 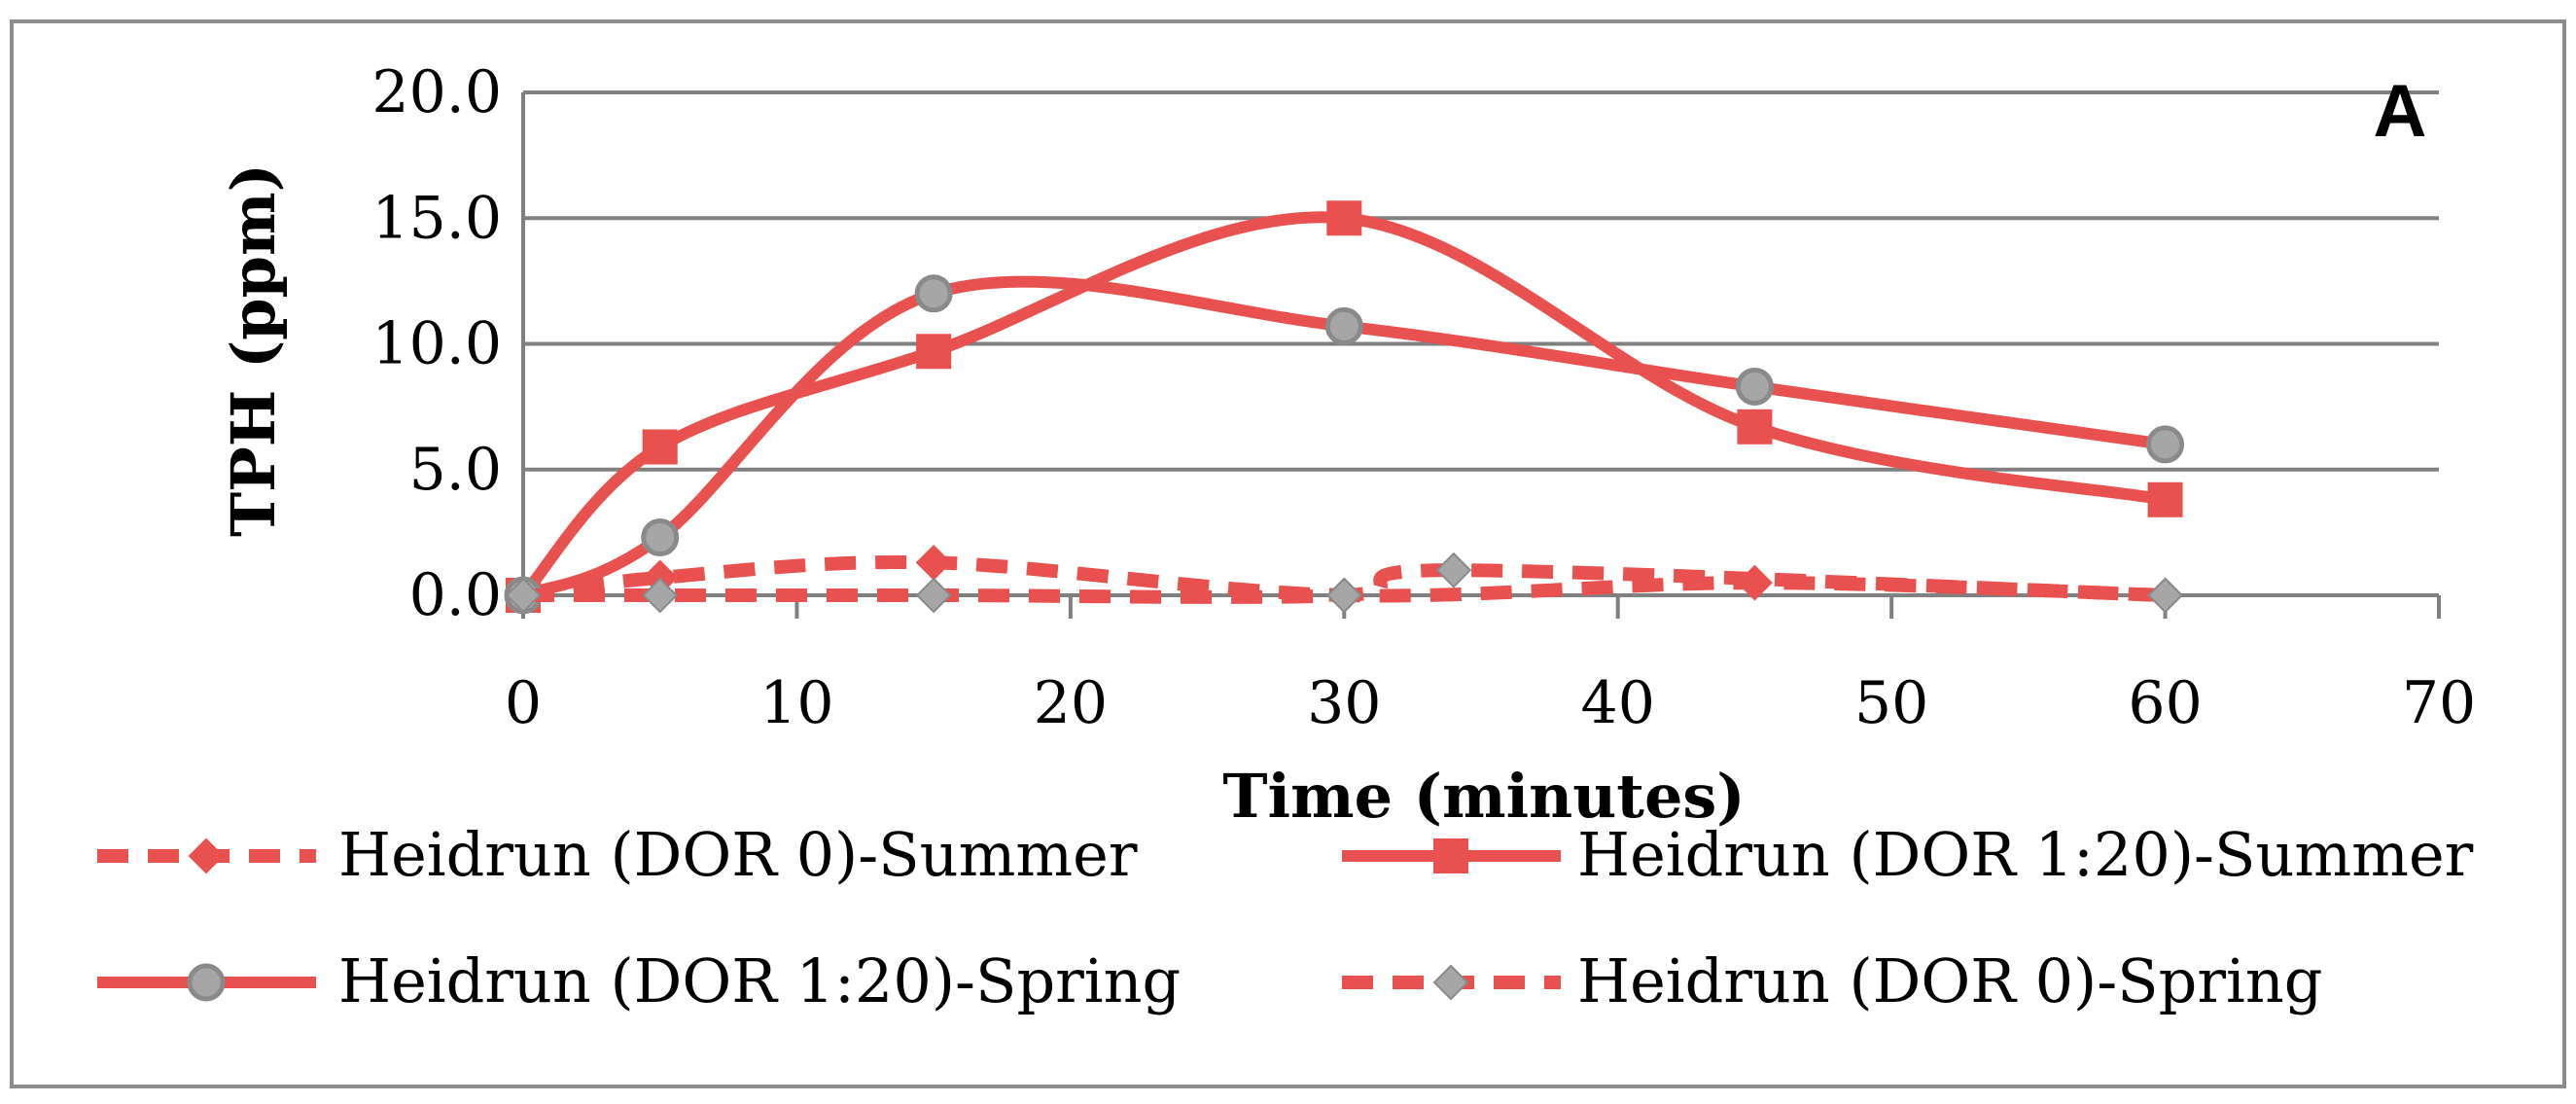 What do you see at coordinates (2165, 703) in the screenshot?
I see `x-tick-label: 60` at bounding box center [2165, 703].